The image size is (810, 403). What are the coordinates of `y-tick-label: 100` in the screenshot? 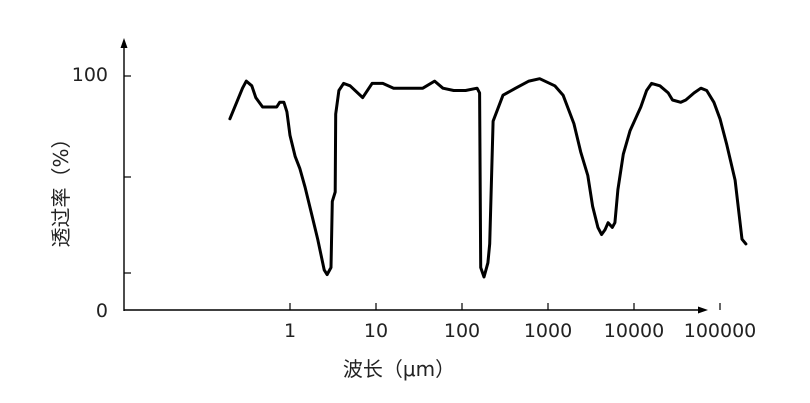 It's located at (90, 75).